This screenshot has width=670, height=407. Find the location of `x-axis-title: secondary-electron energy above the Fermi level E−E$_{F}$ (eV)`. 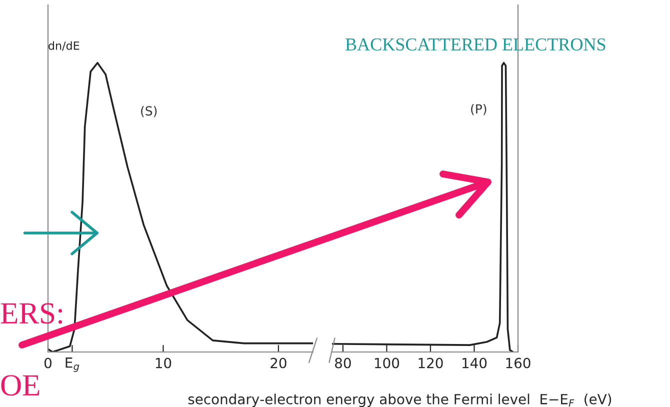

x-axis-title: secondary-electron energy above the Fermi level E−E$_{F}$ (eV) is located at coordinates (400, 400).